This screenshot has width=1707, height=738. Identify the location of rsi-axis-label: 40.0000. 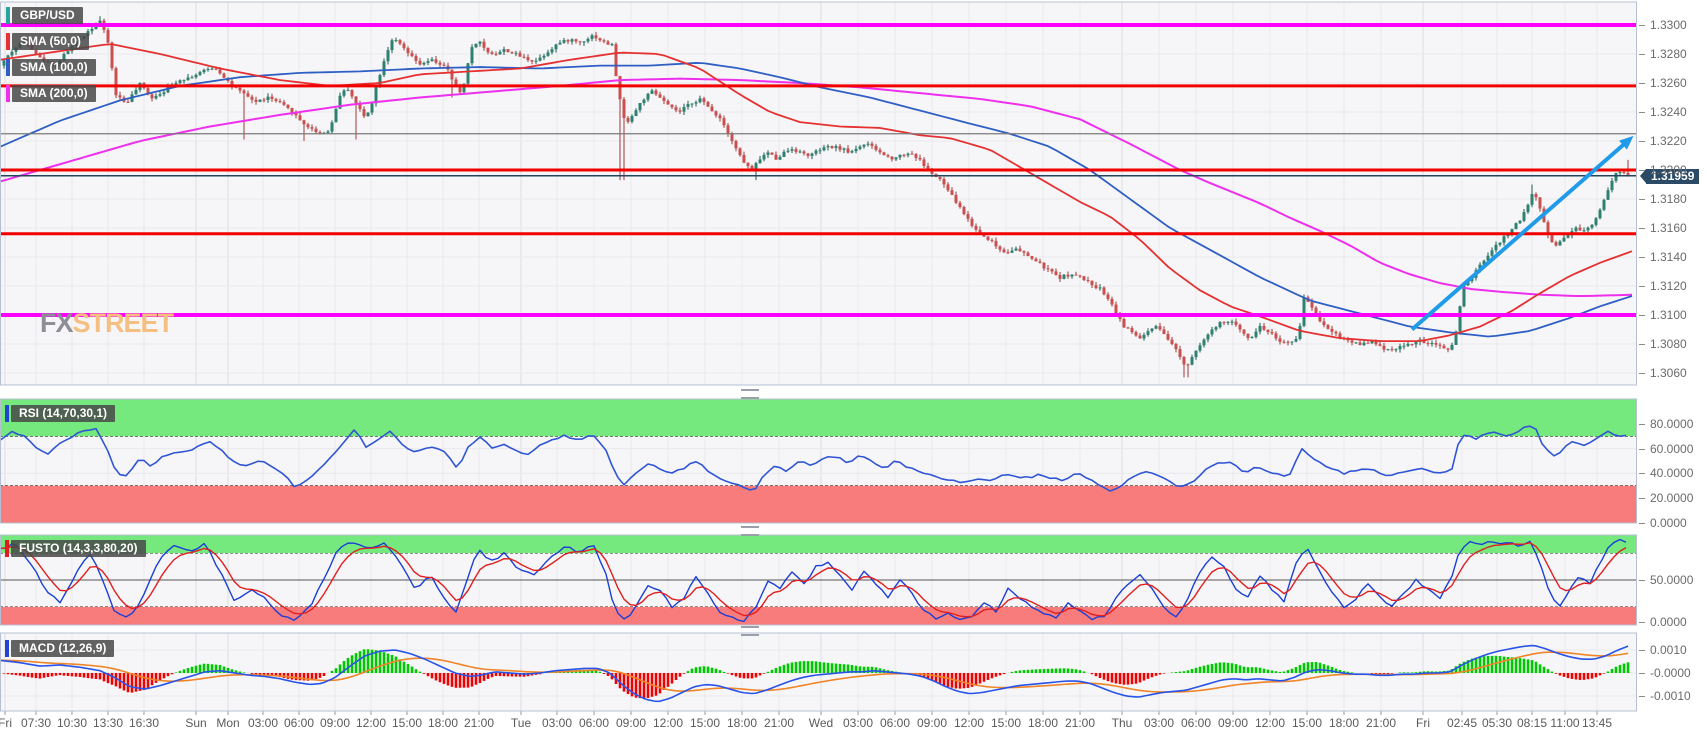
(1672, 473).